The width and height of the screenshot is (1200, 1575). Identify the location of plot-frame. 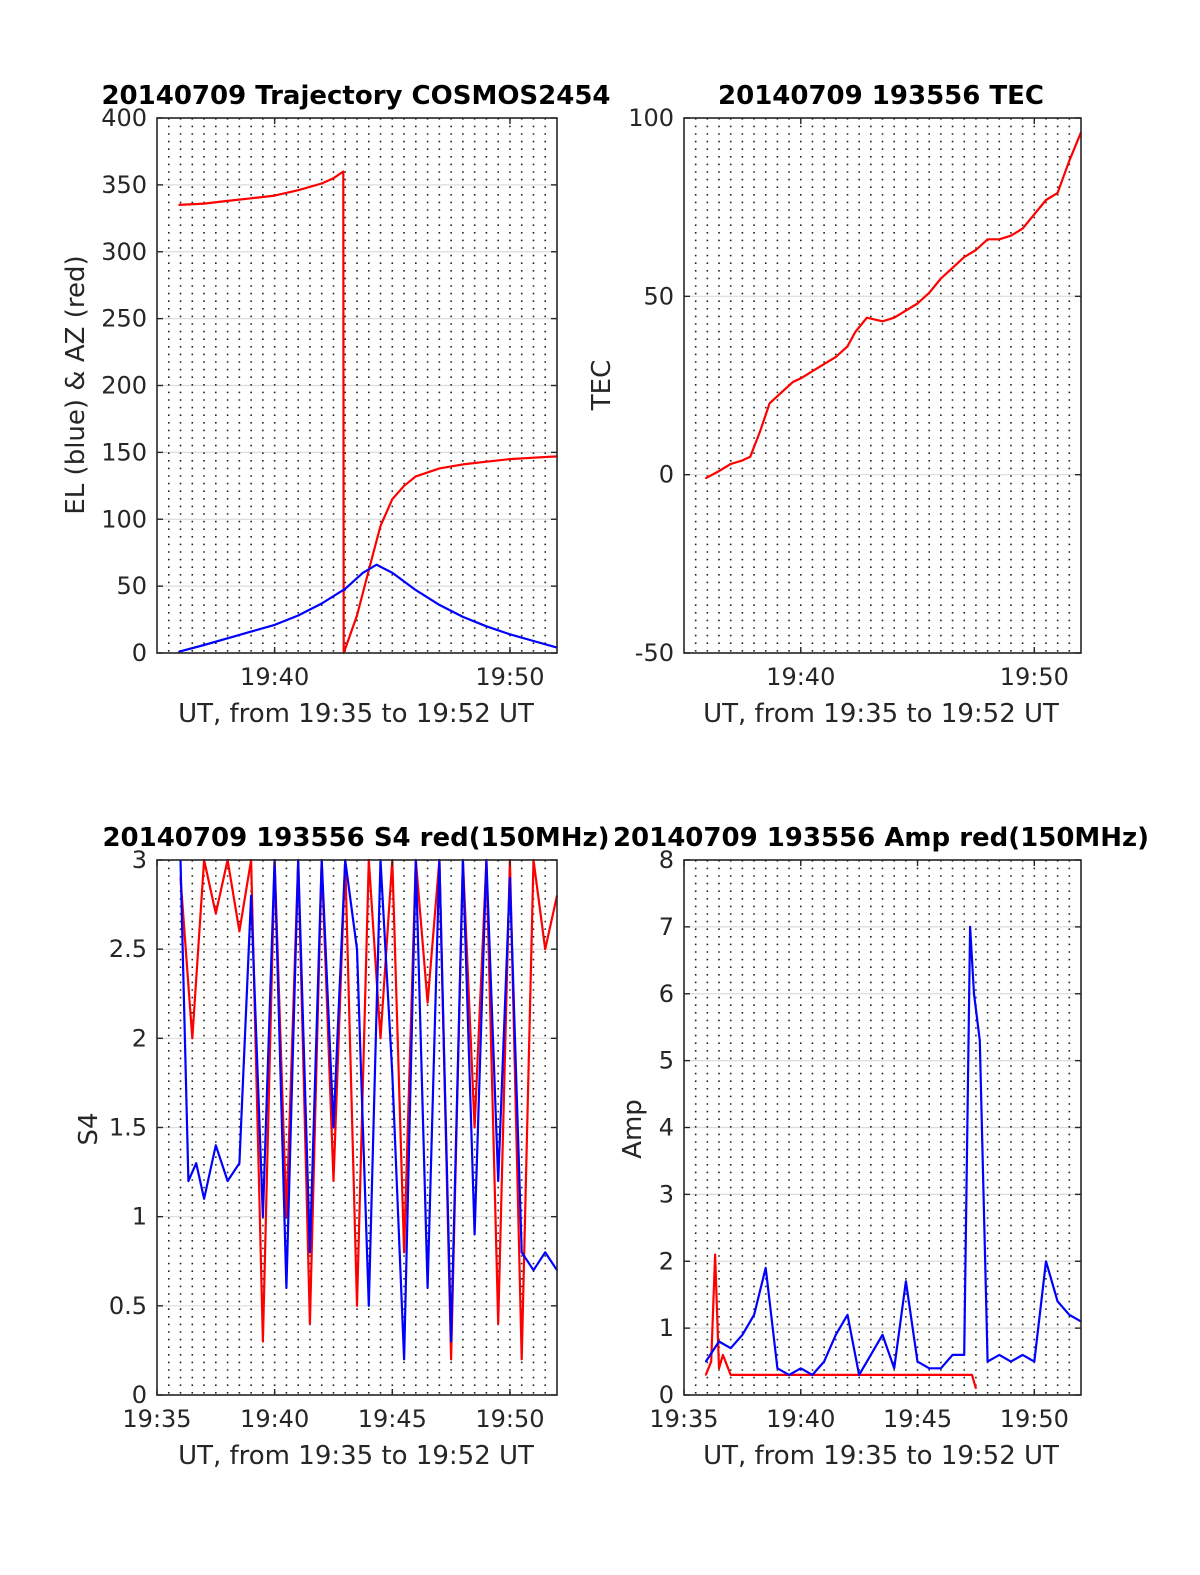
(882, 385).